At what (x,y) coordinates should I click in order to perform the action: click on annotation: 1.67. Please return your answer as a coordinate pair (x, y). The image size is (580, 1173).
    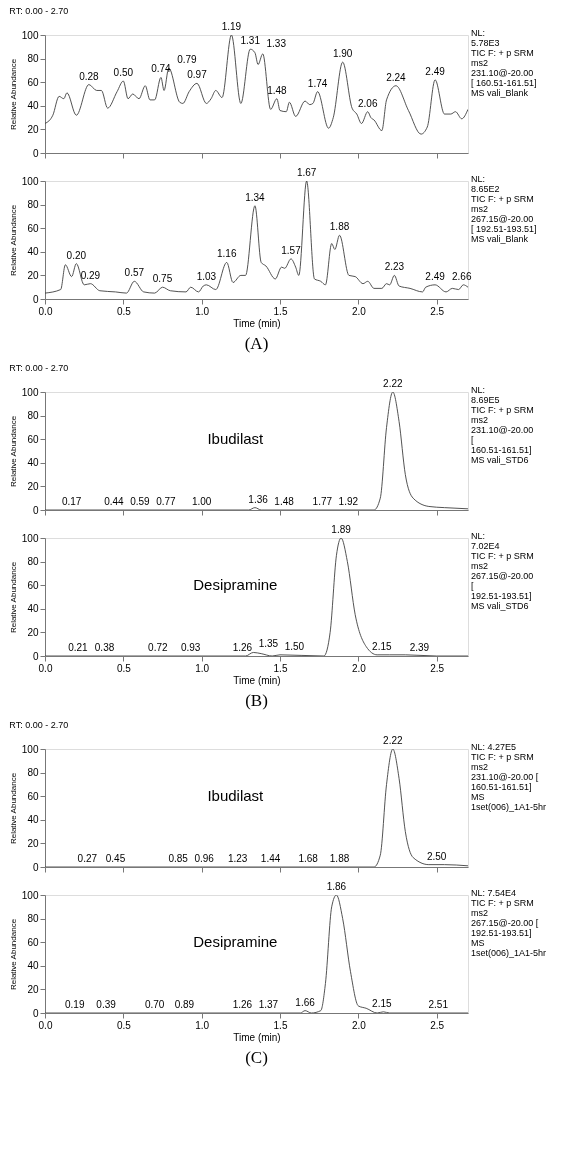
    Looking at the image, I should click on (306, 172).